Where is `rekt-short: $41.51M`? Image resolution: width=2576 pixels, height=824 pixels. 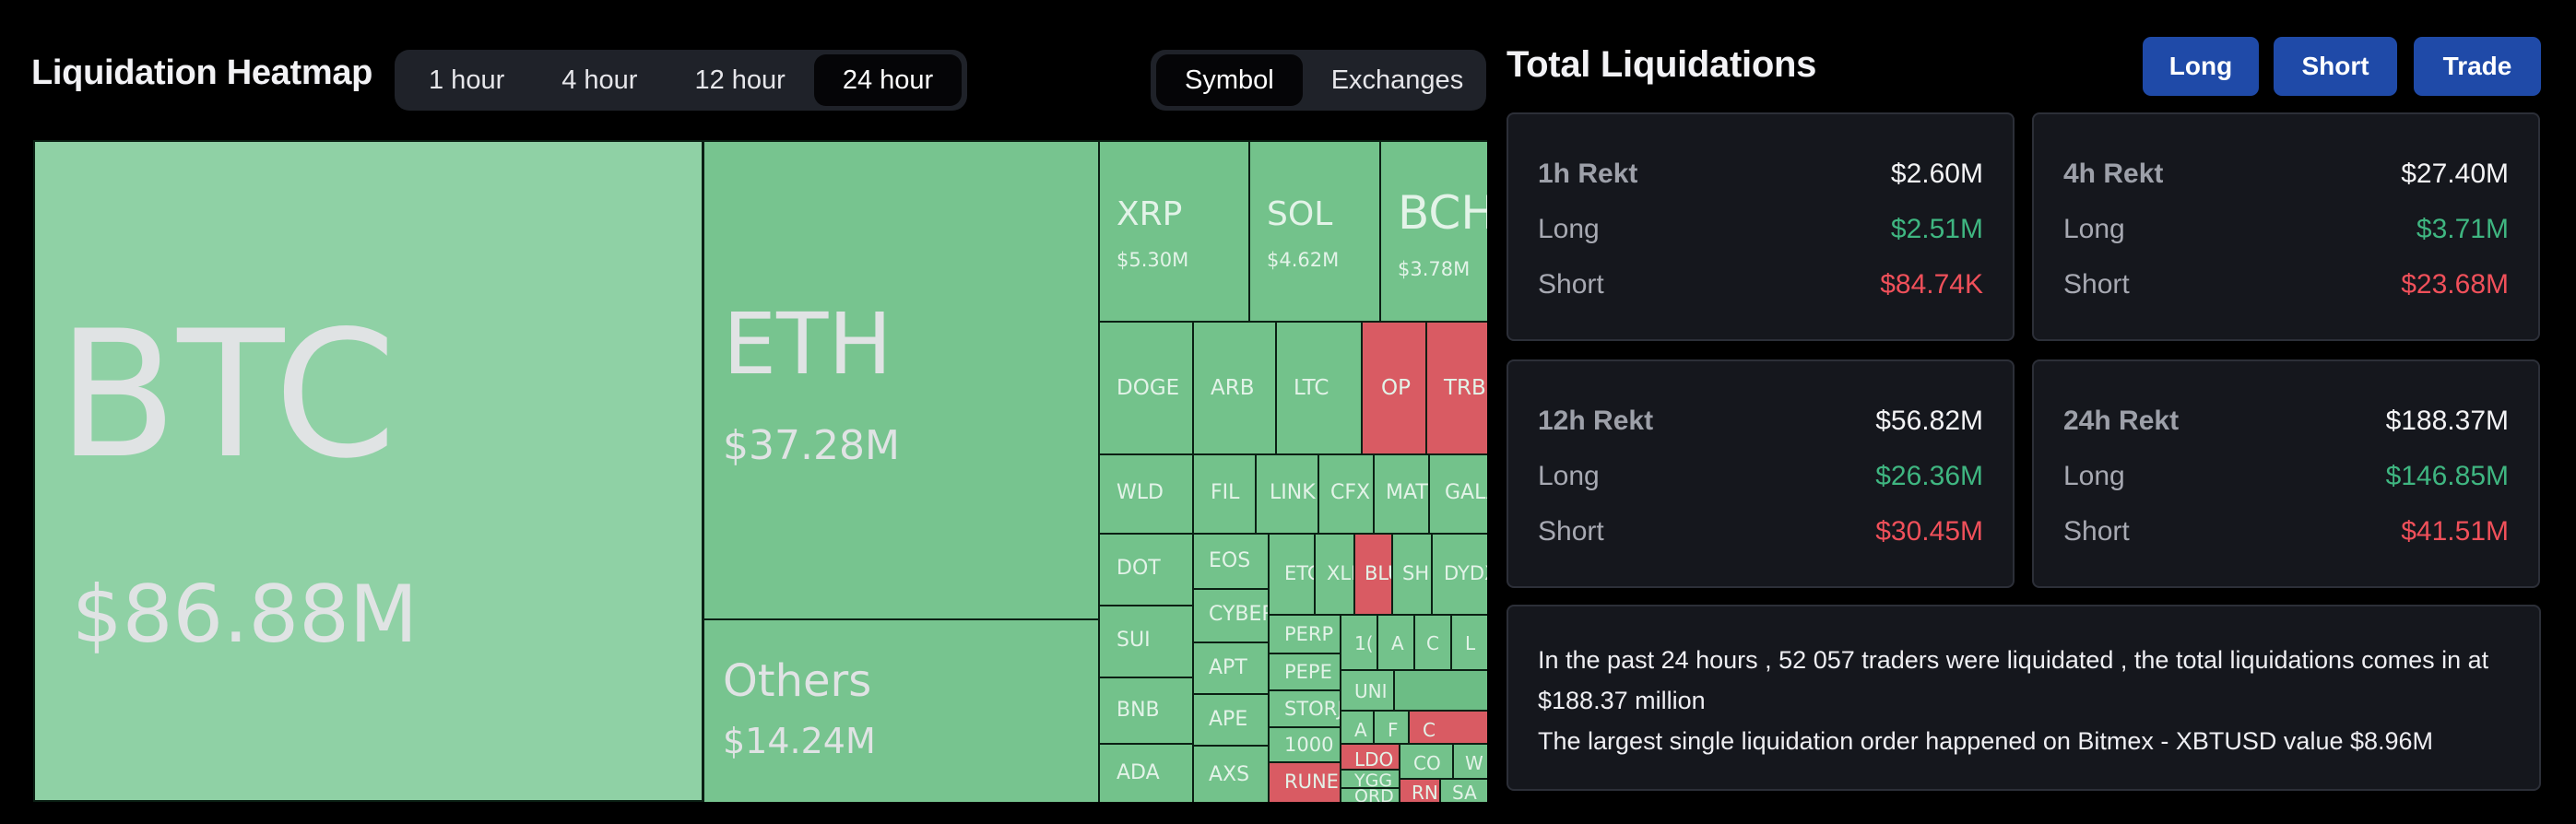 rekt-short: $41.51M is located at coordinates (2455, 531).